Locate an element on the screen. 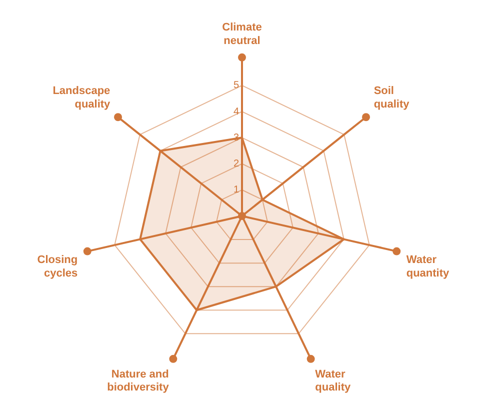 The height and width of the screenshot is (415, 487). spoke-label: Soil quality is located at coordinates (392, 97).